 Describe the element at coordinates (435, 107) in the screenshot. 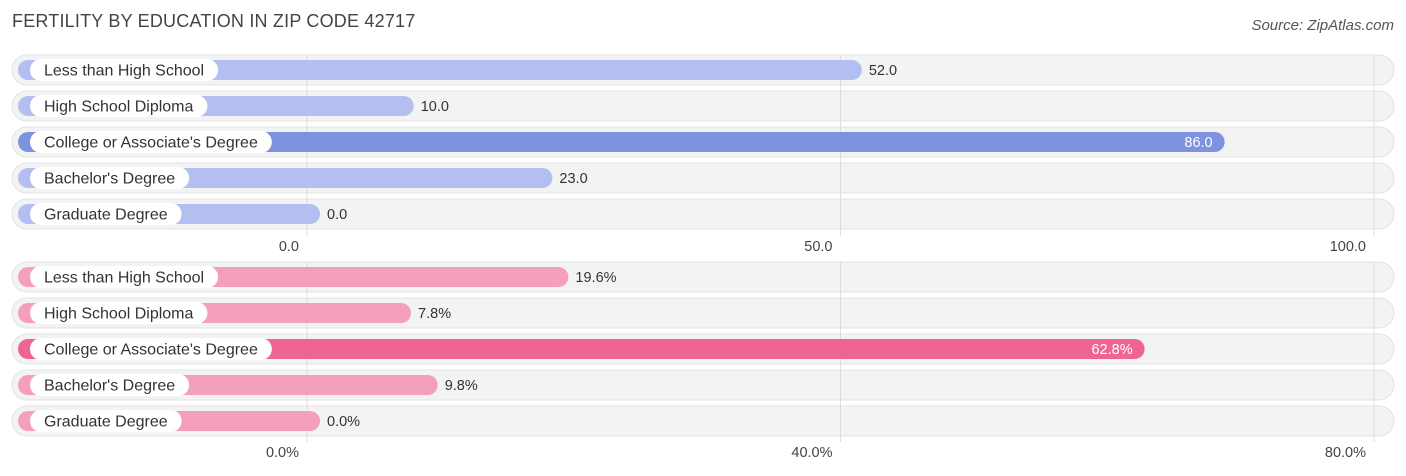

I see `value-label: 10.0` at that location.